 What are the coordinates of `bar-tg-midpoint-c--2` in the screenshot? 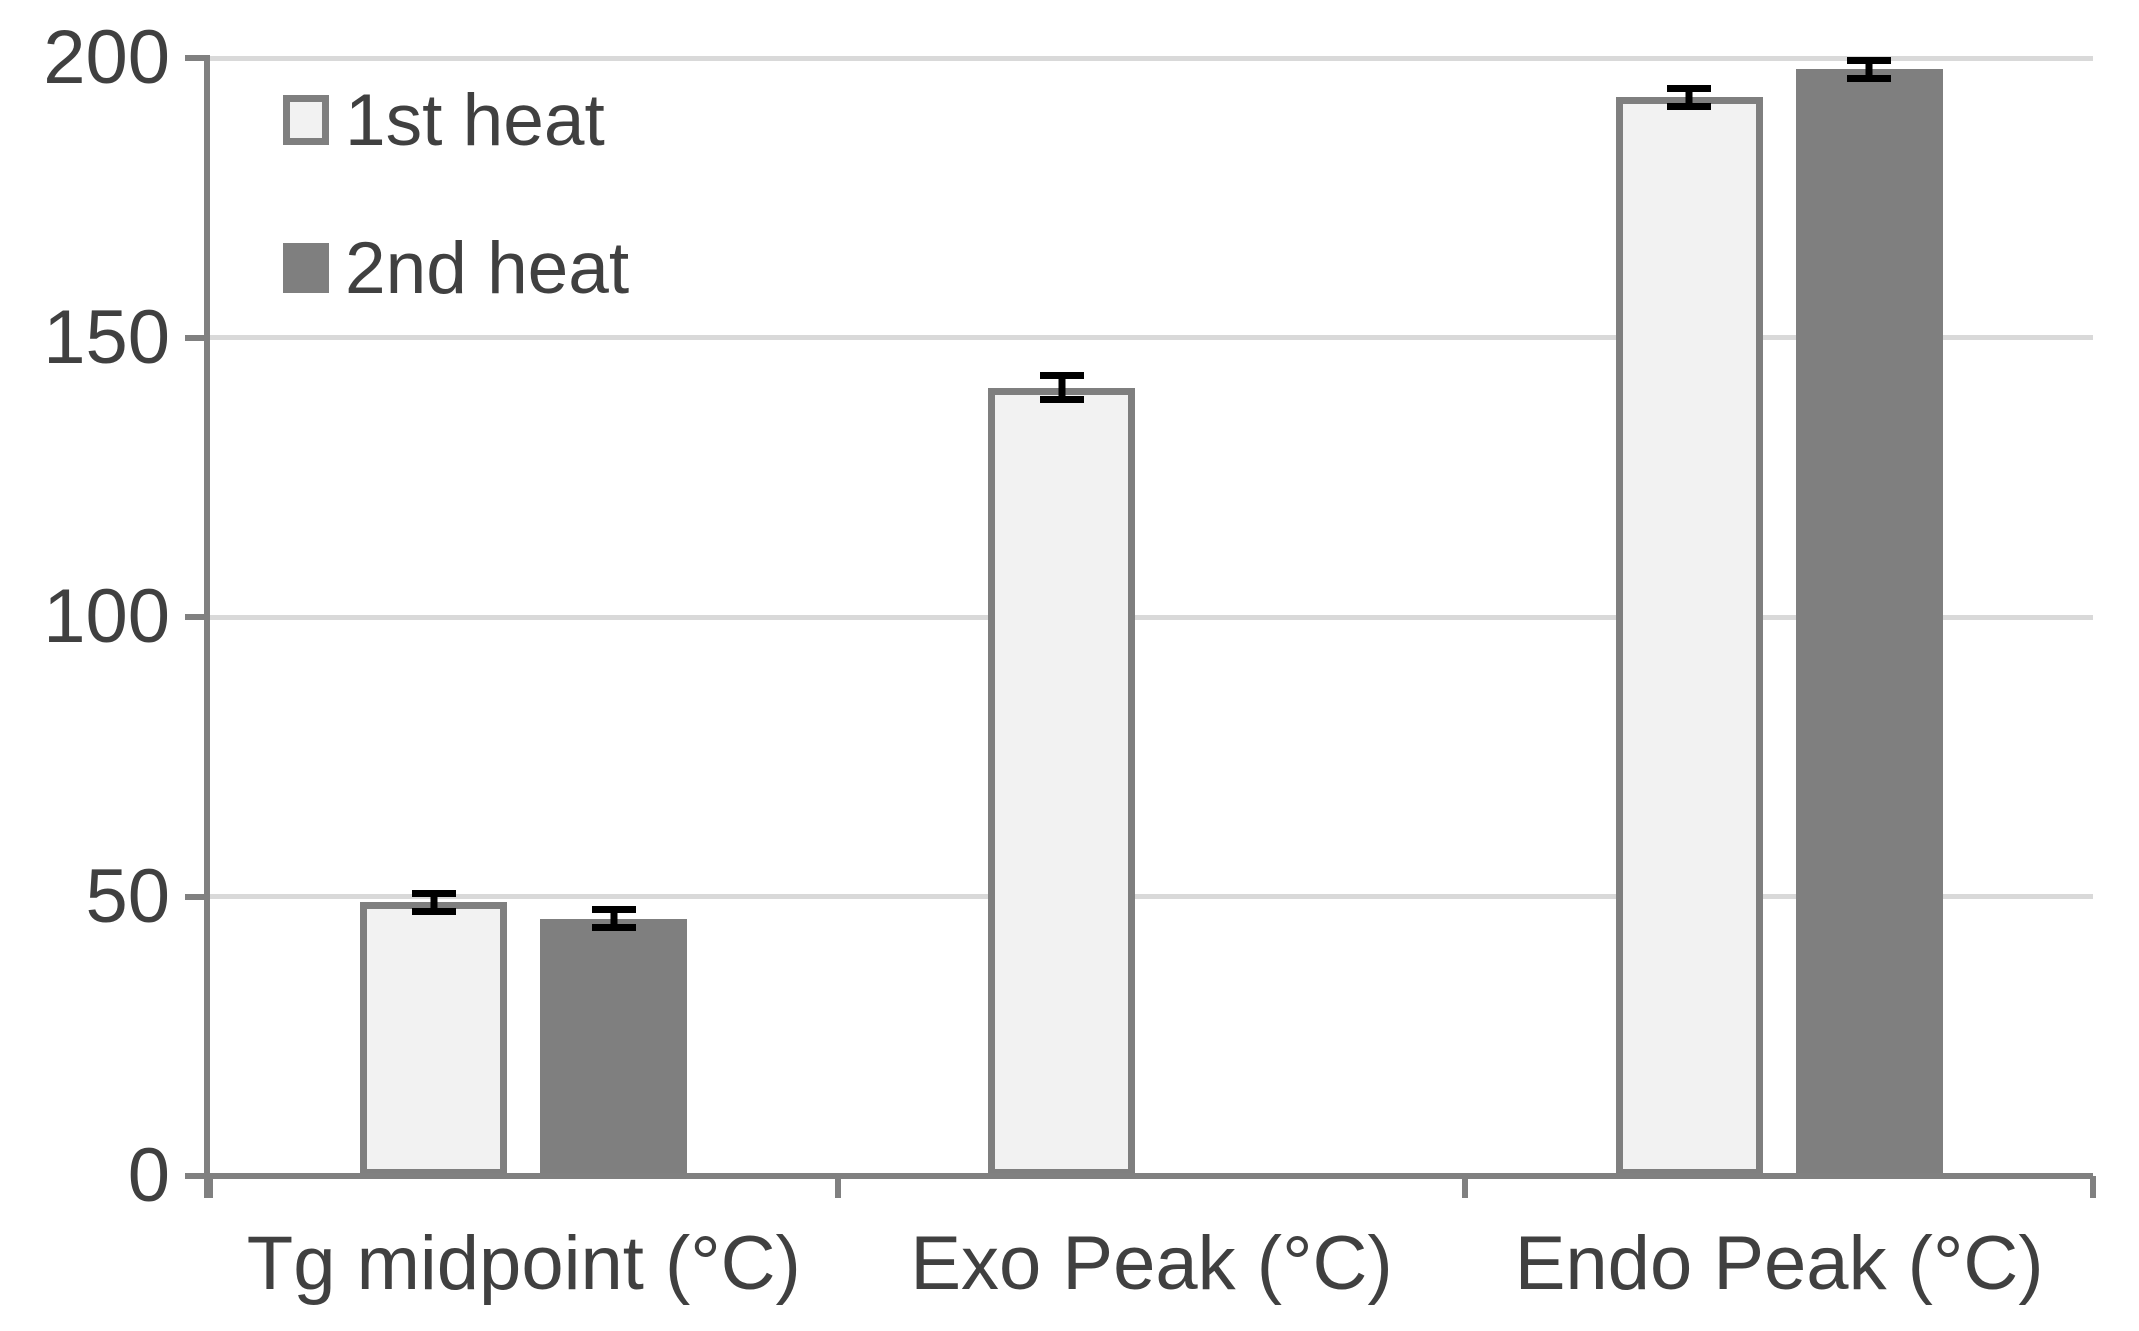 It's located at (614, 1047).